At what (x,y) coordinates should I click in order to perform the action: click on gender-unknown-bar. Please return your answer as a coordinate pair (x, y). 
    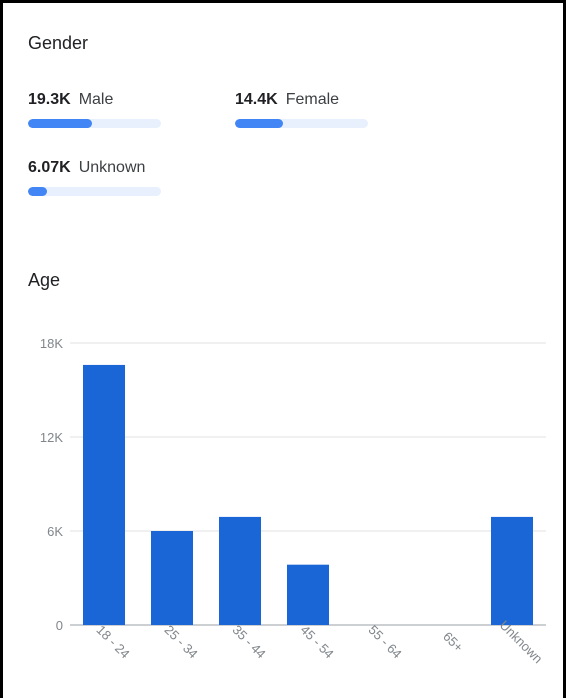
    Looking at the image, I should click on (94, 191).